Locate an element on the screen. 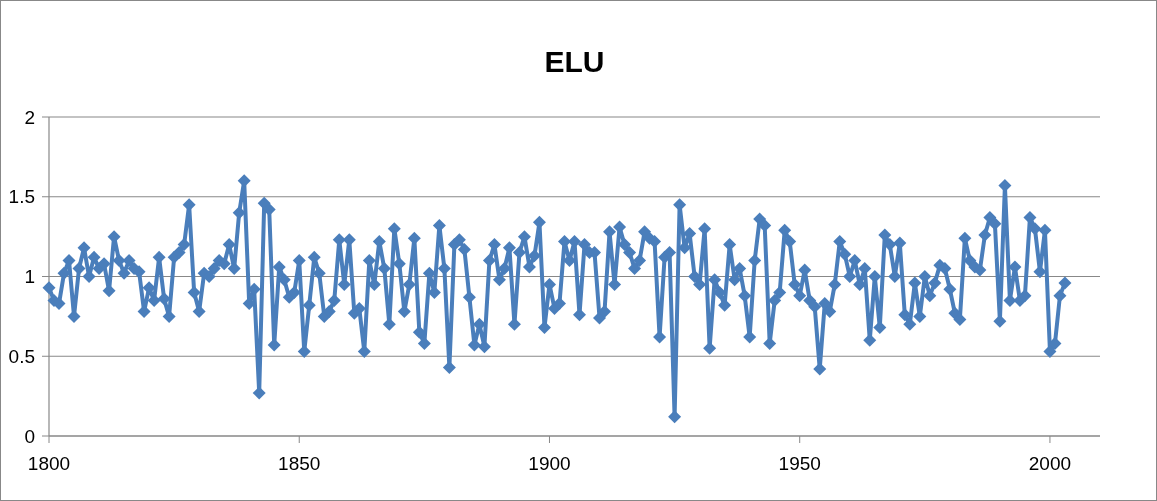 Image resolution: width=1157 pixels, height=501 pixels. x-tick-label: 1950 is located at coordinates (799, 463).